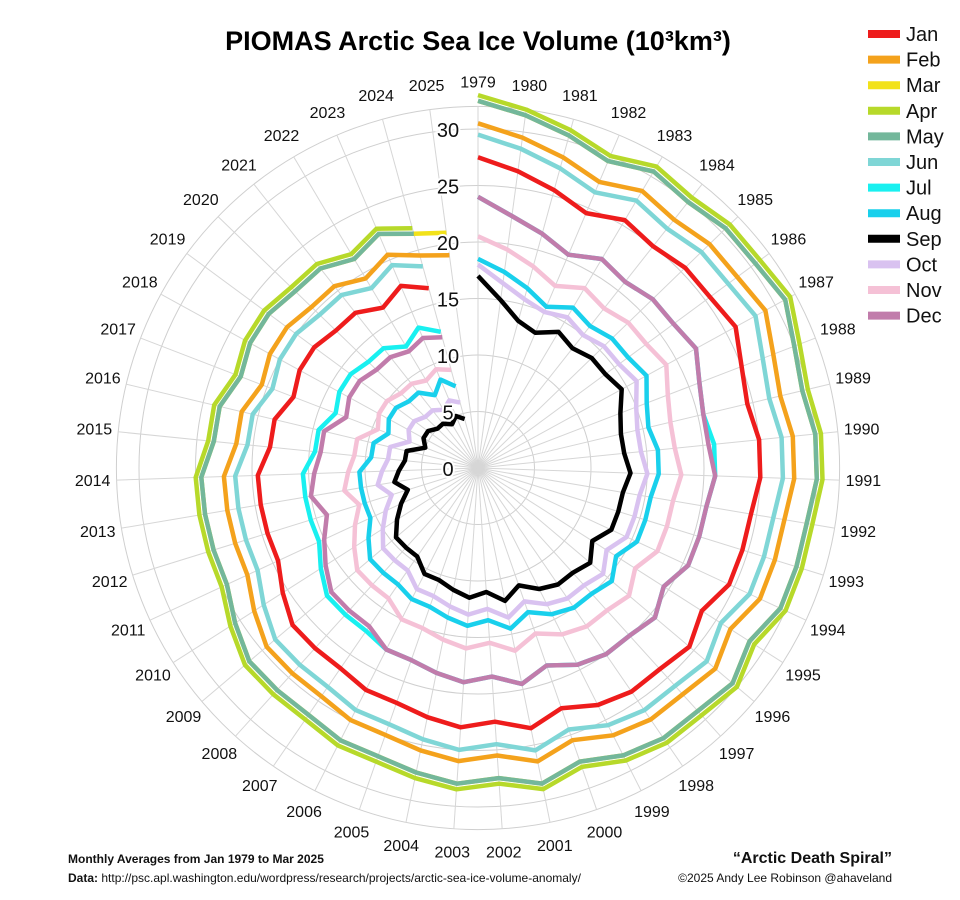 The image size is (960, 900). Describe the element at coordinates (838, 329) in the screenshot. I see `year-label: 1988` at that location.